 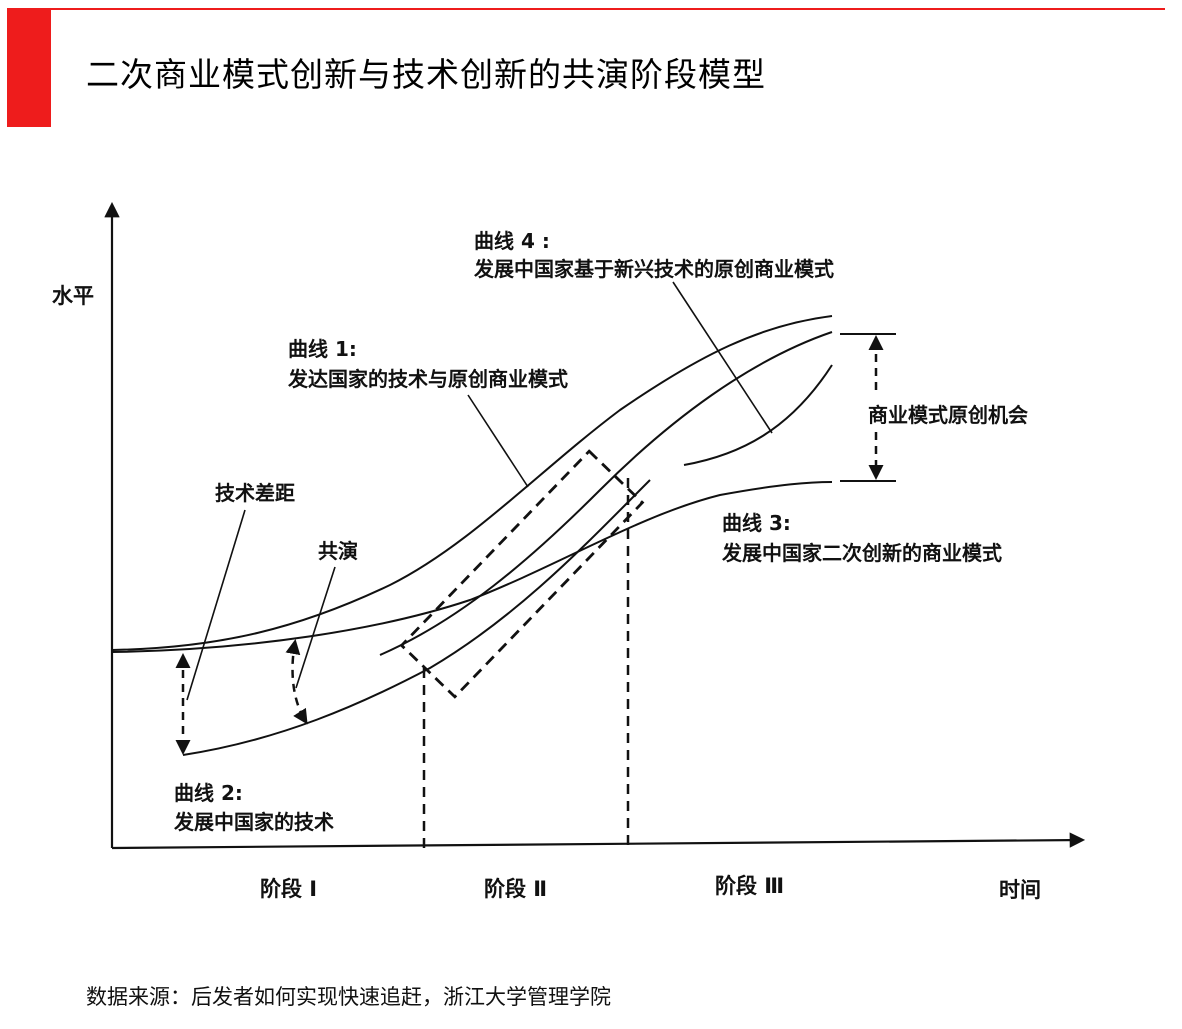 I want to click on curve-1-desc: 发达国家的技术与原创商业模式, so click(x=427, y=379).